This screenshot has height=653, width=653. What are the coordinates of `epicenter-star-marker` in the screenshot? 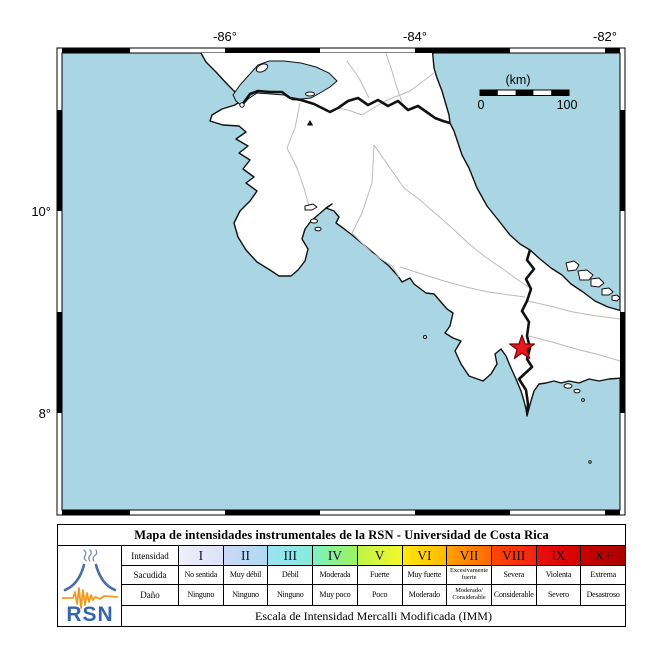 It's located at (522, 347).